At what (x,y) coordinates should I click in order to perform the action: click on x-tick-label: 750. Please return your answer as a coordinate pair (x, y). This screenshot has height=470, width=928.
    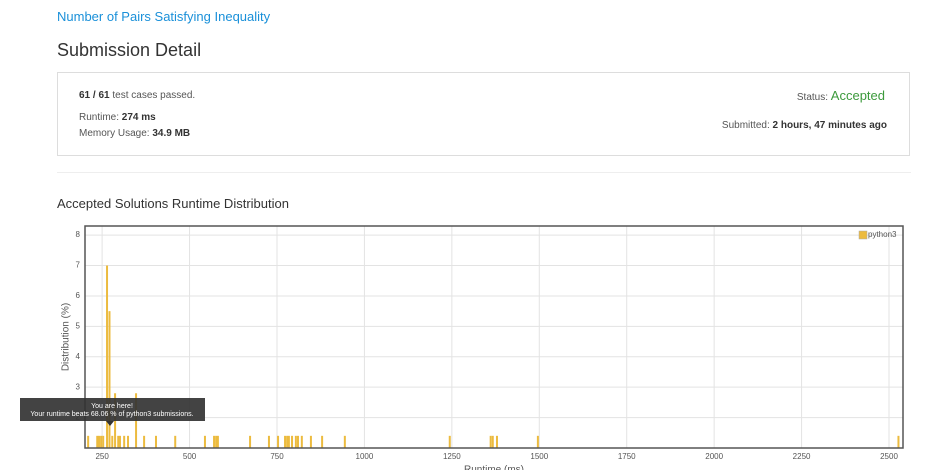
    Looking at the image, I should click on (277, 456).